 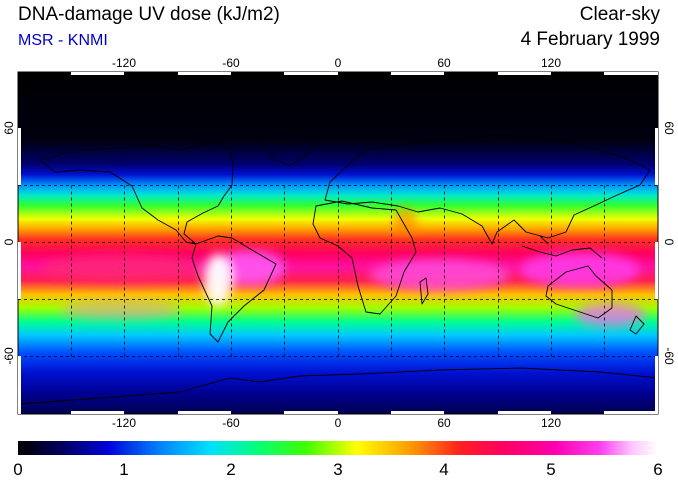 I want to click on colorbar-tick-label: 6, so click(x=657, y=469).